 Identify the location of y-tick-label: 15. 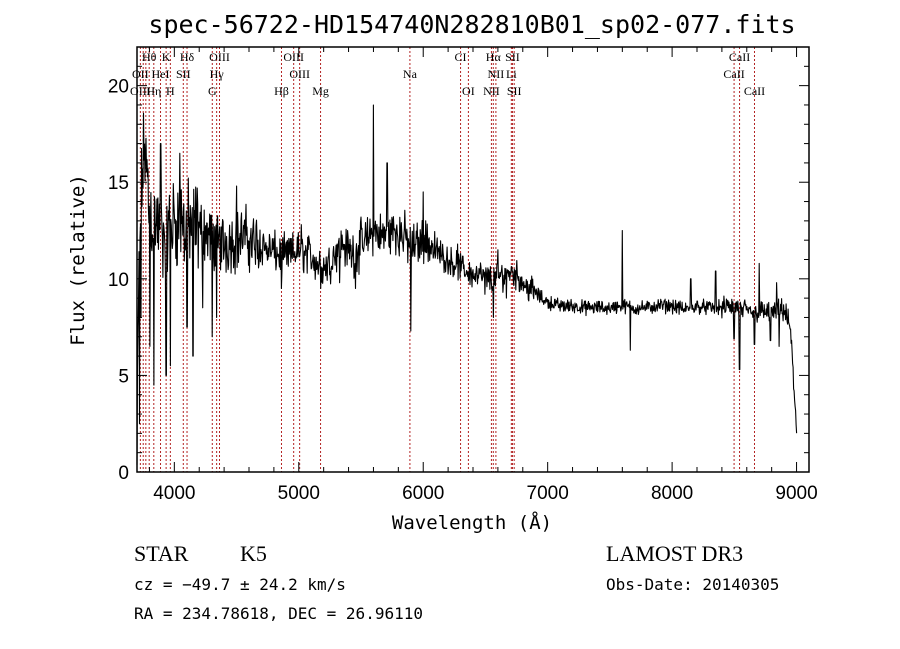
(118, 183).